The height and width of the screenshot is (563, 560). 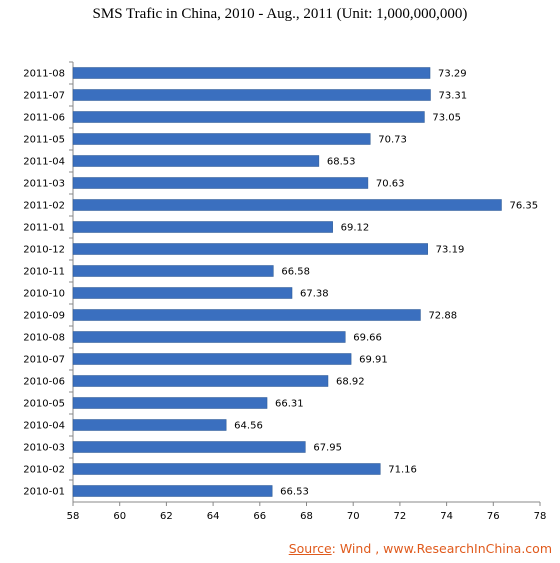 What do you see at coordinates (166, 516) in the screenshot?
I see `x-tick-label: 62` at bounding box center [166, 516].